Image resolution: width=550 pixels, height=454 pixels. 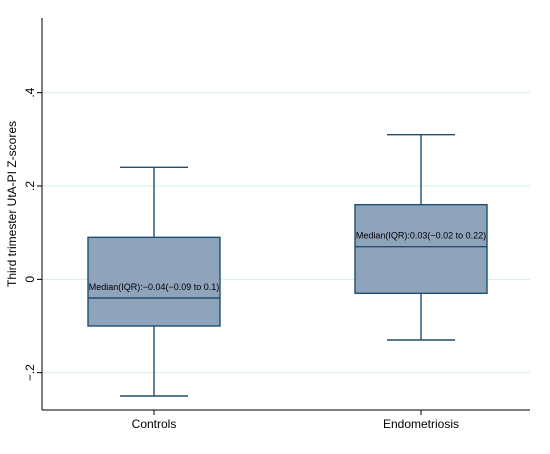 I want to click on y-tick-label: .4, so click(x=30, y=92).